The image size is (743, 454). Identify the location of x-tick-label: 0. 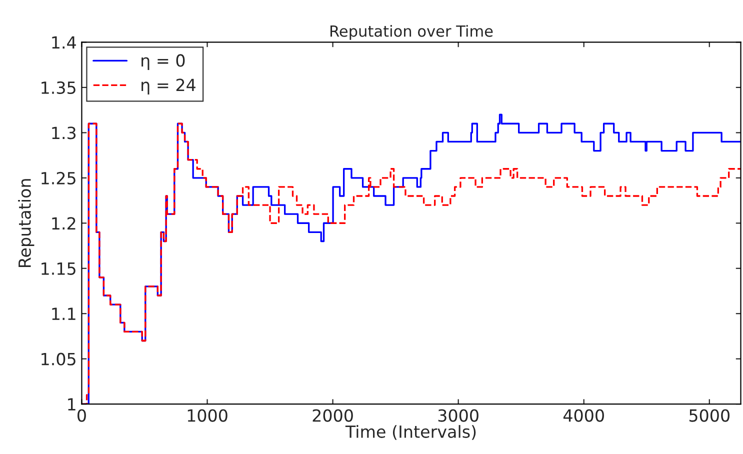
(82, 415).